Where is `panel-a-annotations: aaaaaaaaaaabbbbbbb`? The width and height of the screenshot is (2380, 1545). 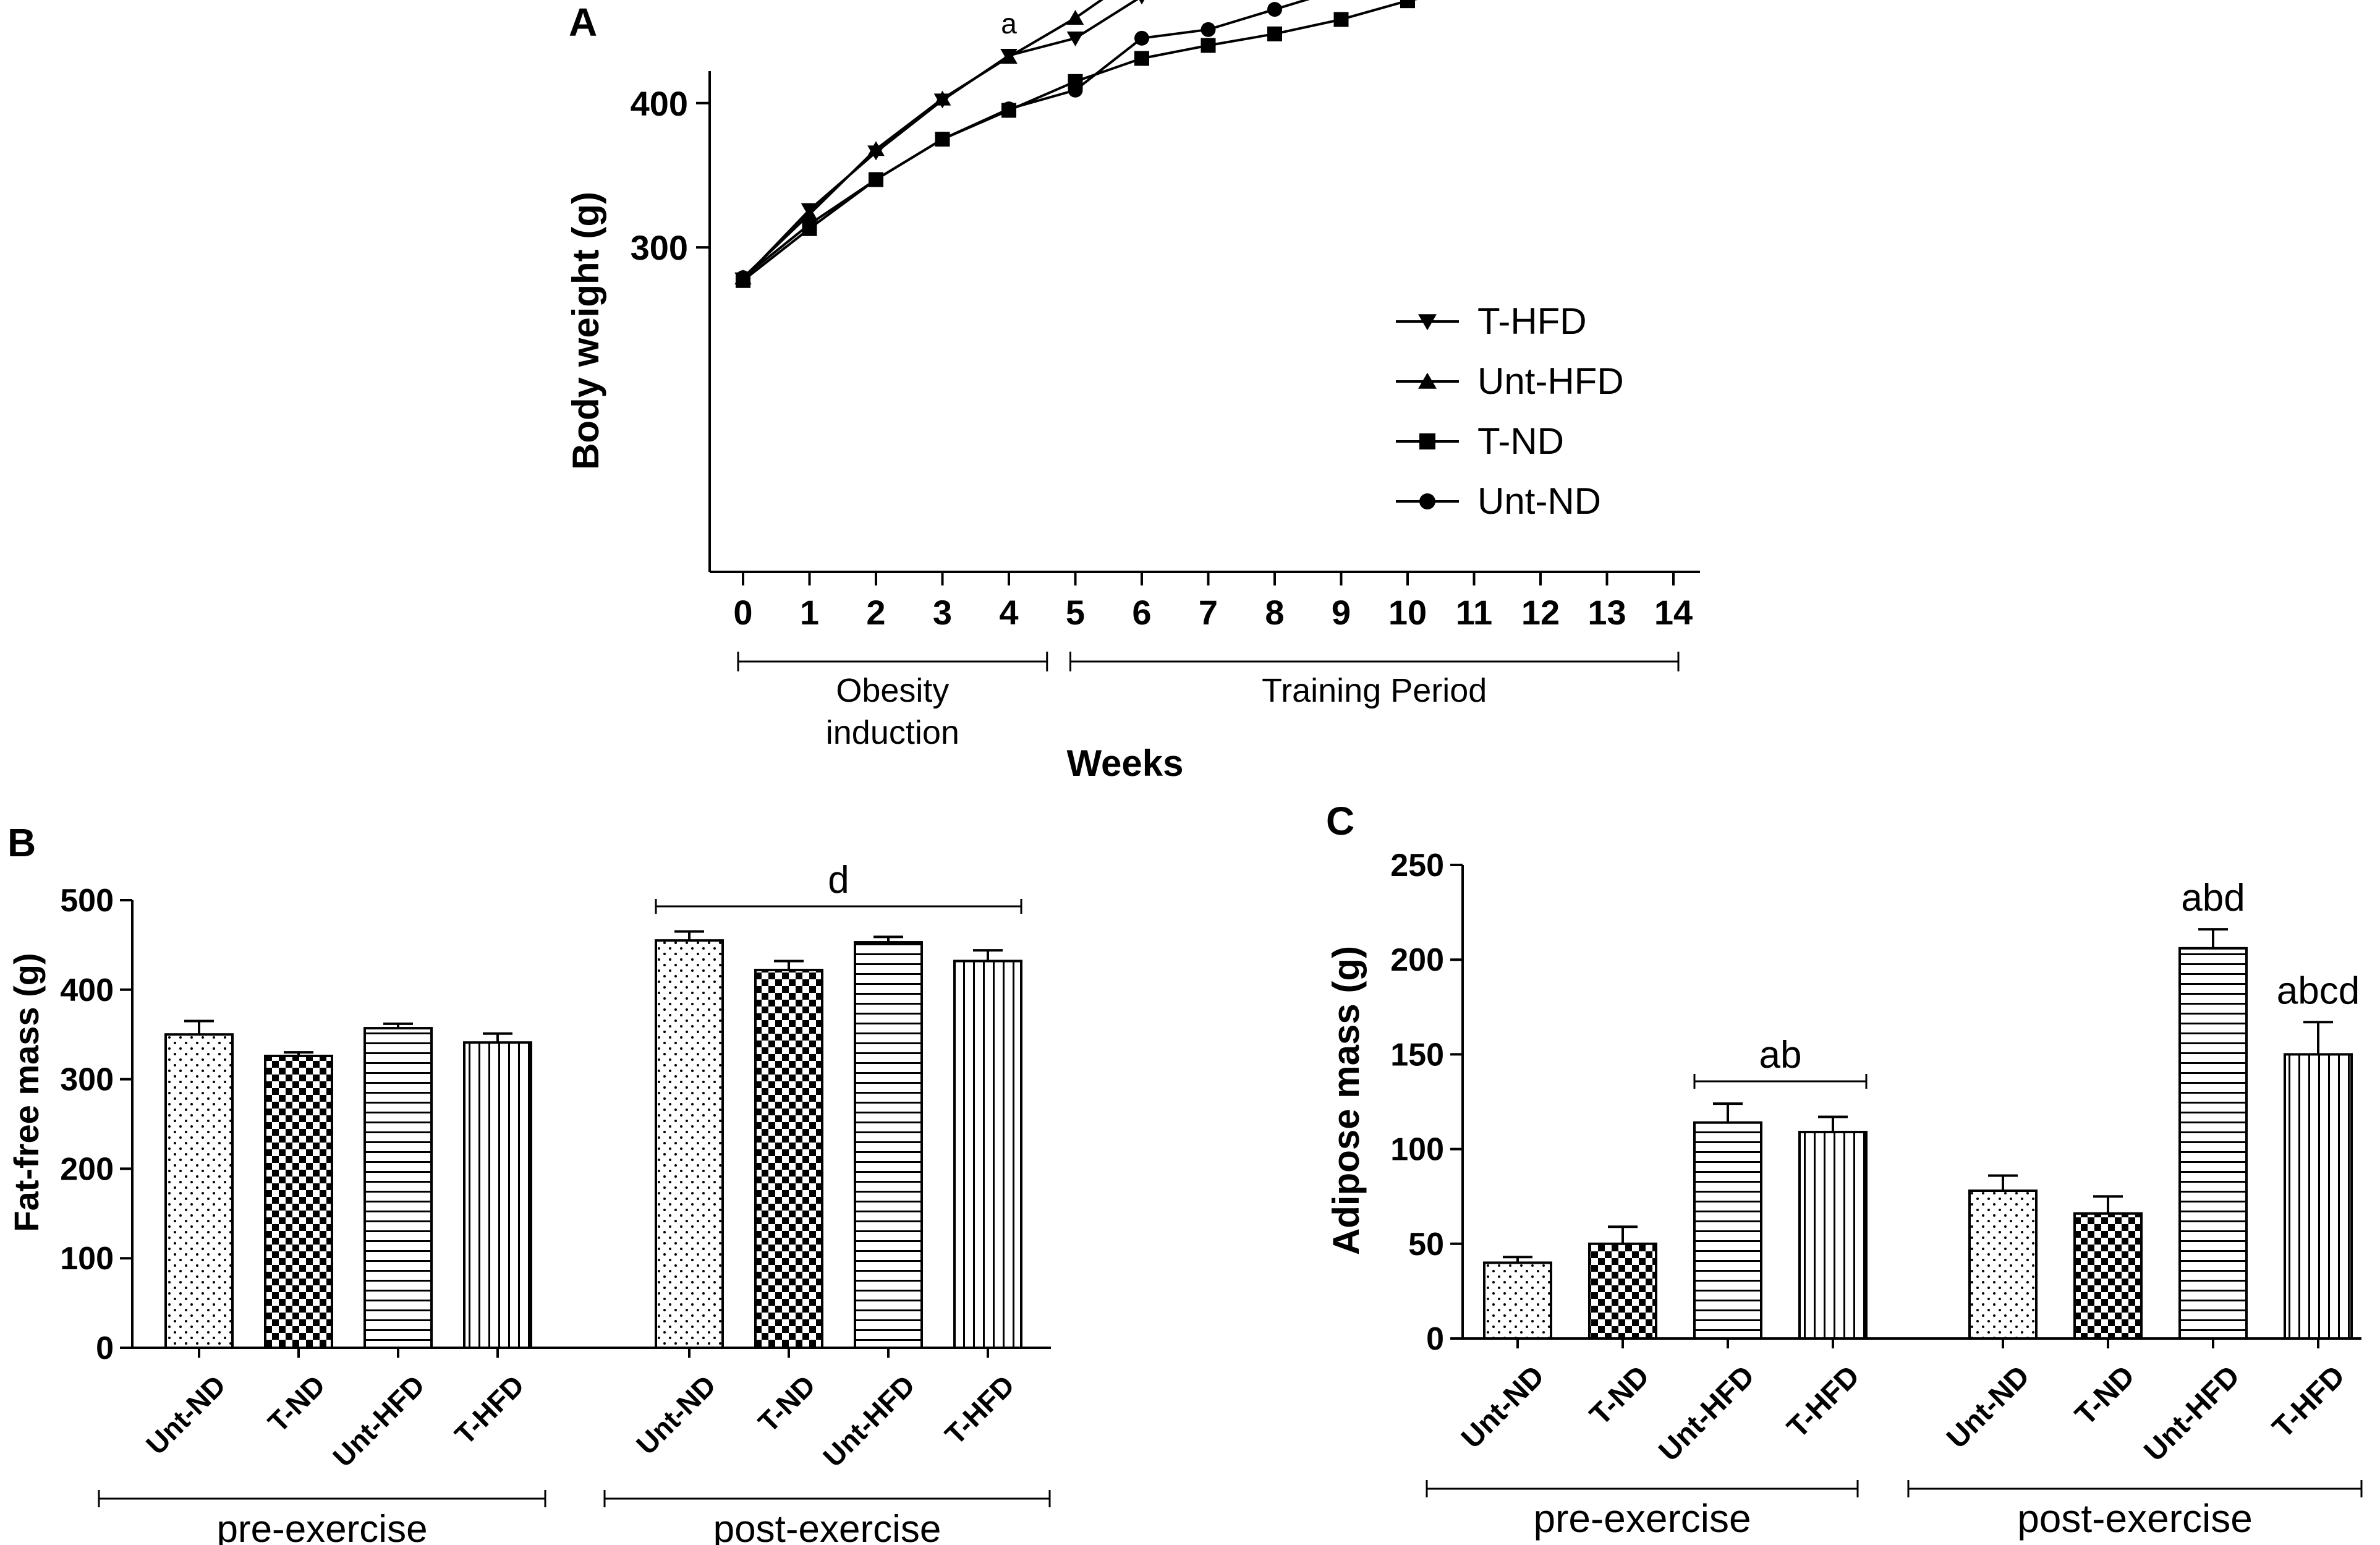
panel-a-annotations: aaaaaaaaaaabbbbbbb is located at coordinates (1042, 20).